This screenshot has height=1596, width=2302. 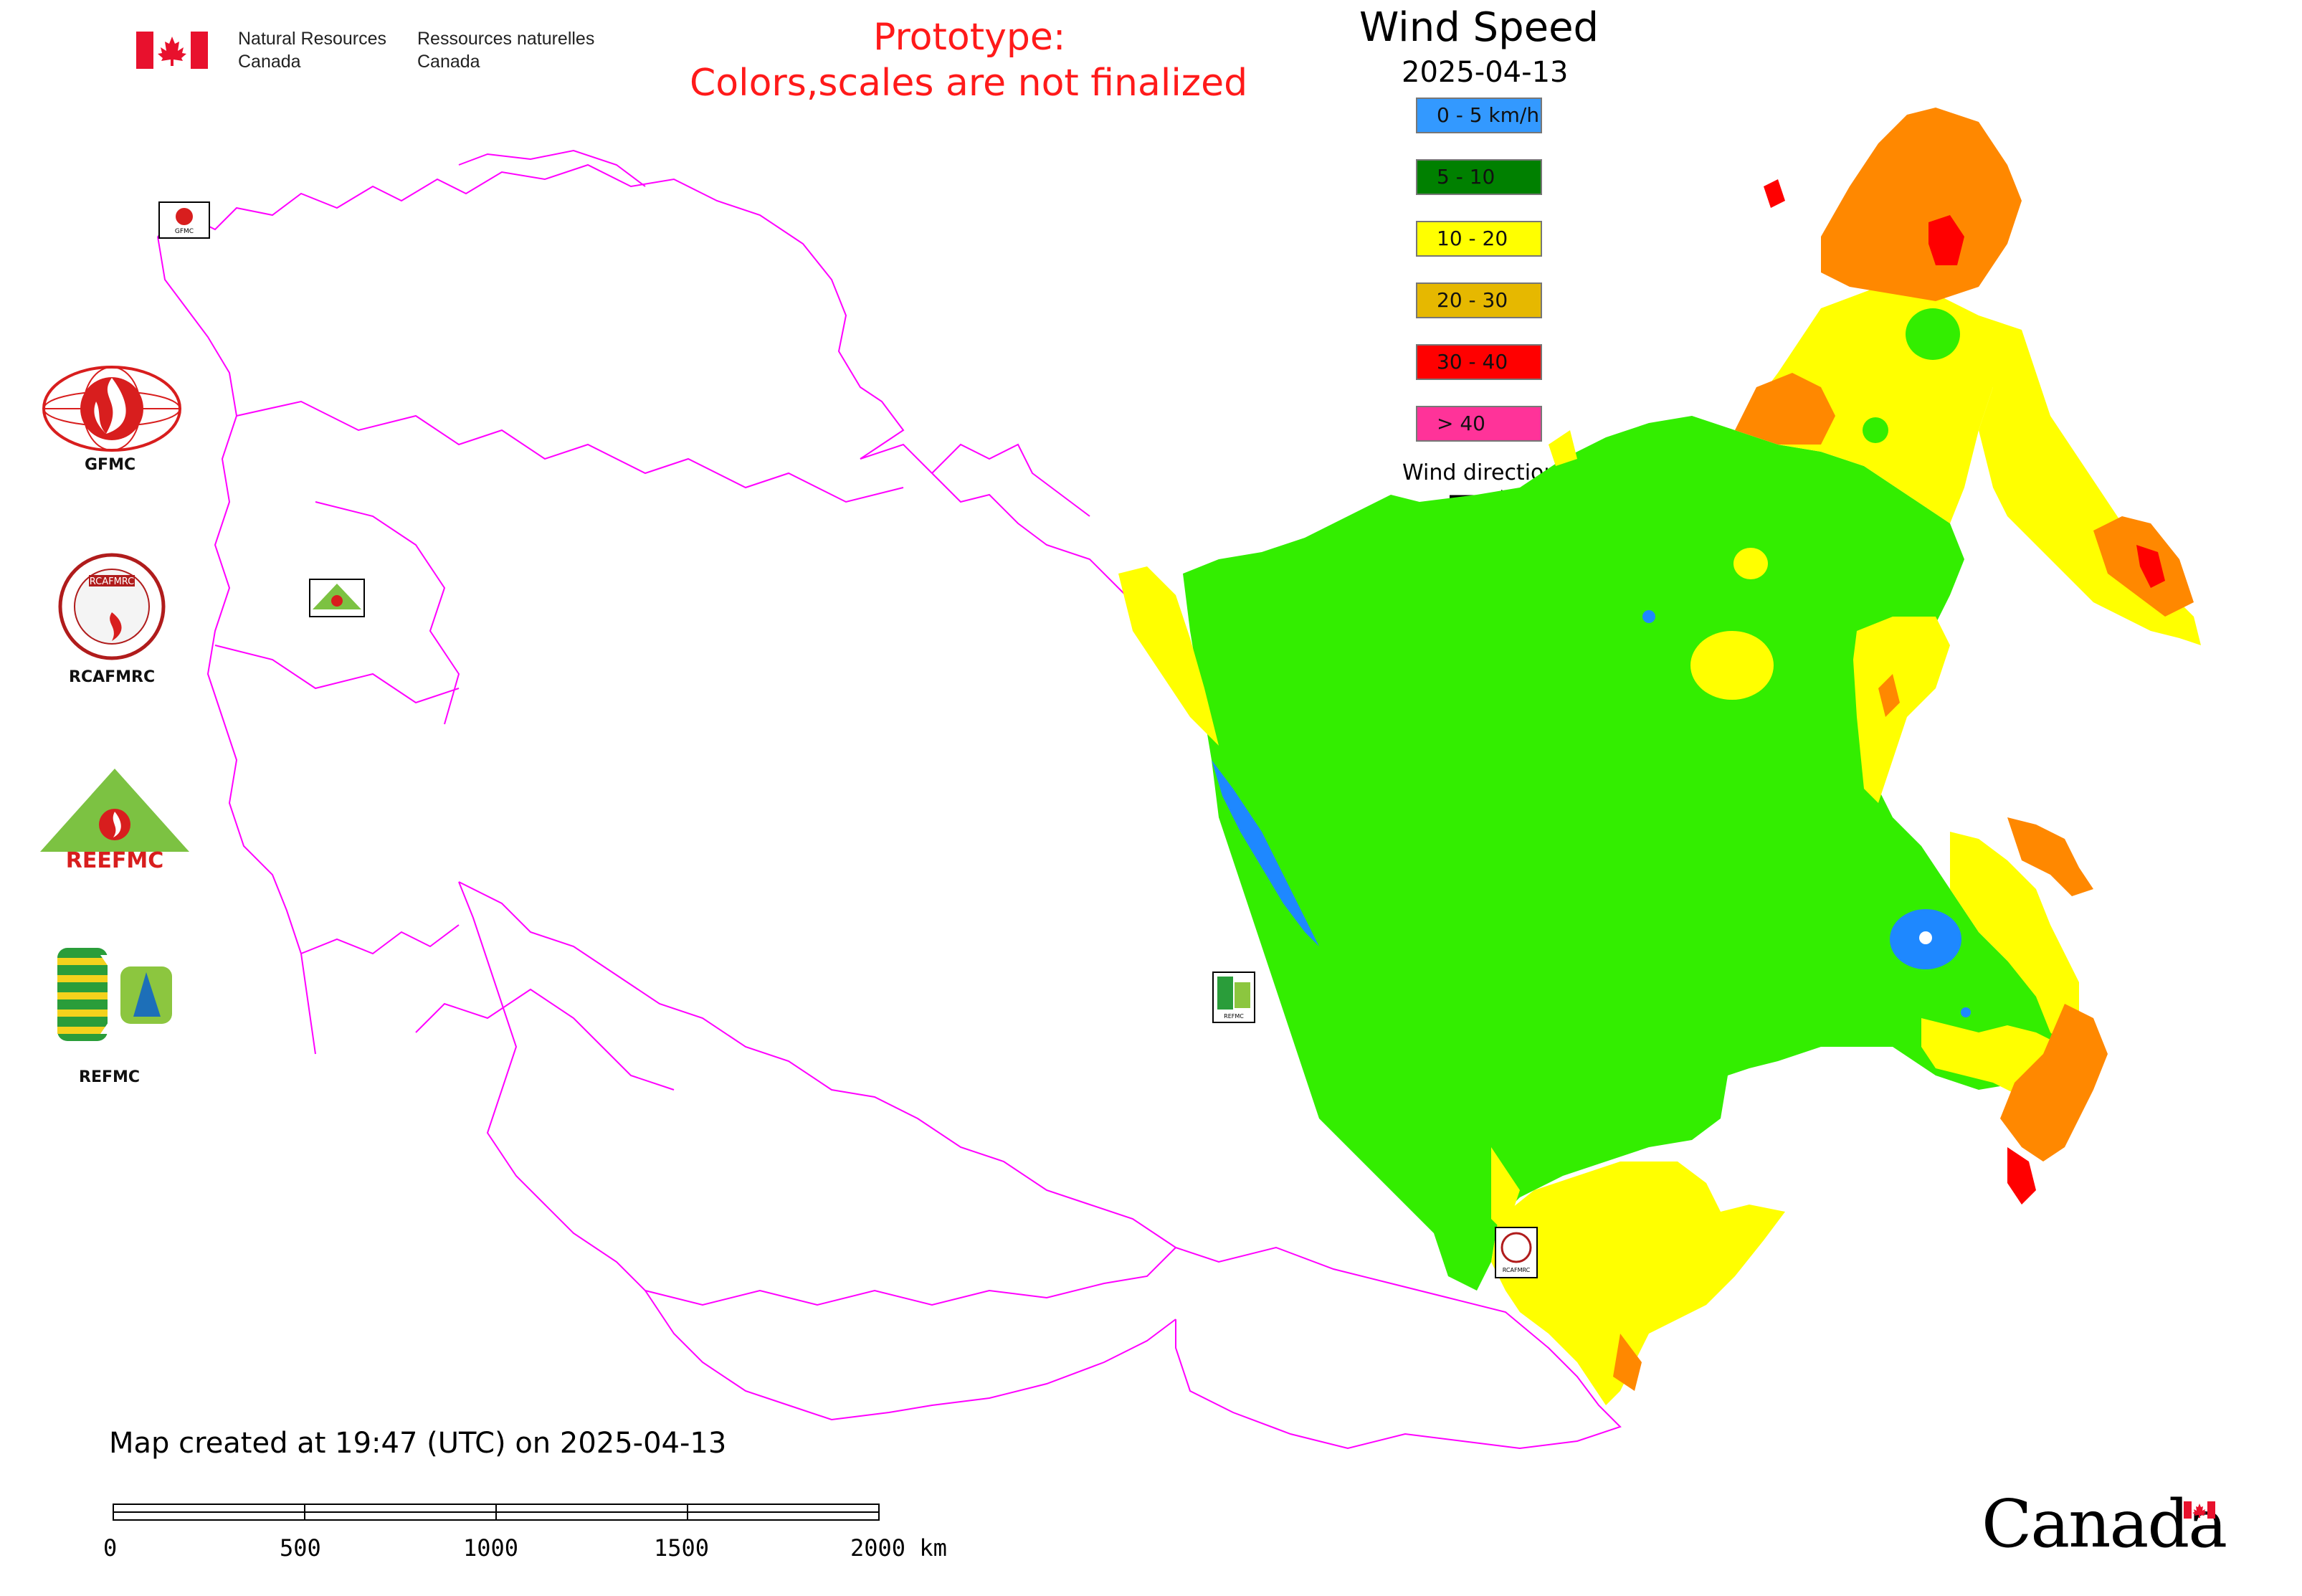 I want to click on refmc-label: REFMC, so click(x=110, y=1077).